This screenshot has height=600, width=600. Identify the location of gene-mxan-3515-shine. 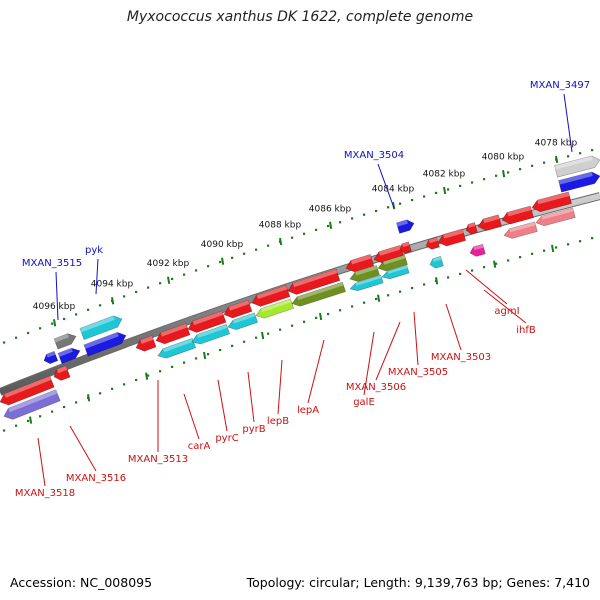
(61, 338).